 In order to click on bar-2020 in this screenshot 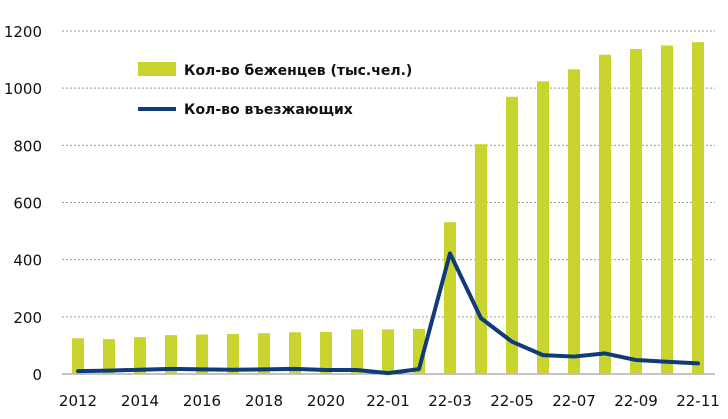, I will do `click(326, 352)`.